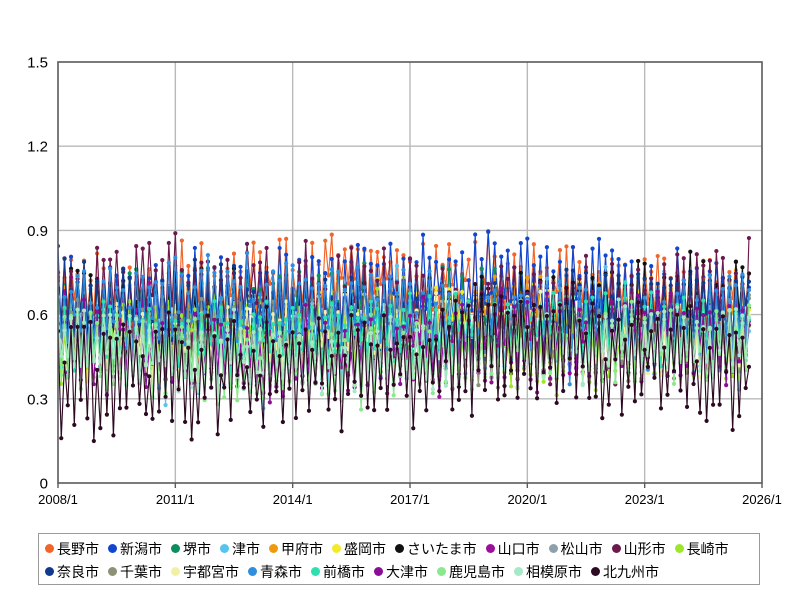 The width and height of the screenshot is (800, 600). I want to click on legend-item: 甲府市, so click(296, 549).